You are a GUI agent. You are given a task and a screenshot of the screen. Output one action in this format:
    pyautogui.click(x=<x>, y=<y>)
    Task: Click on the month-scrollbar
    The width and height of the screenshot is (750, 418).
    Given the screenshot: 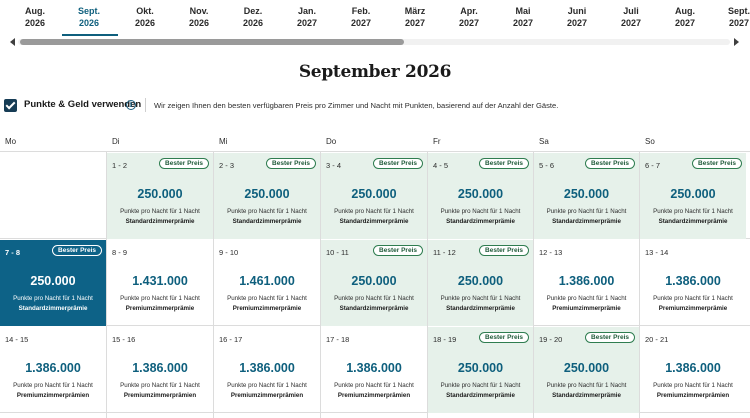 What is the action you would take?
    pyautogui.click(x=375, y=42)
    